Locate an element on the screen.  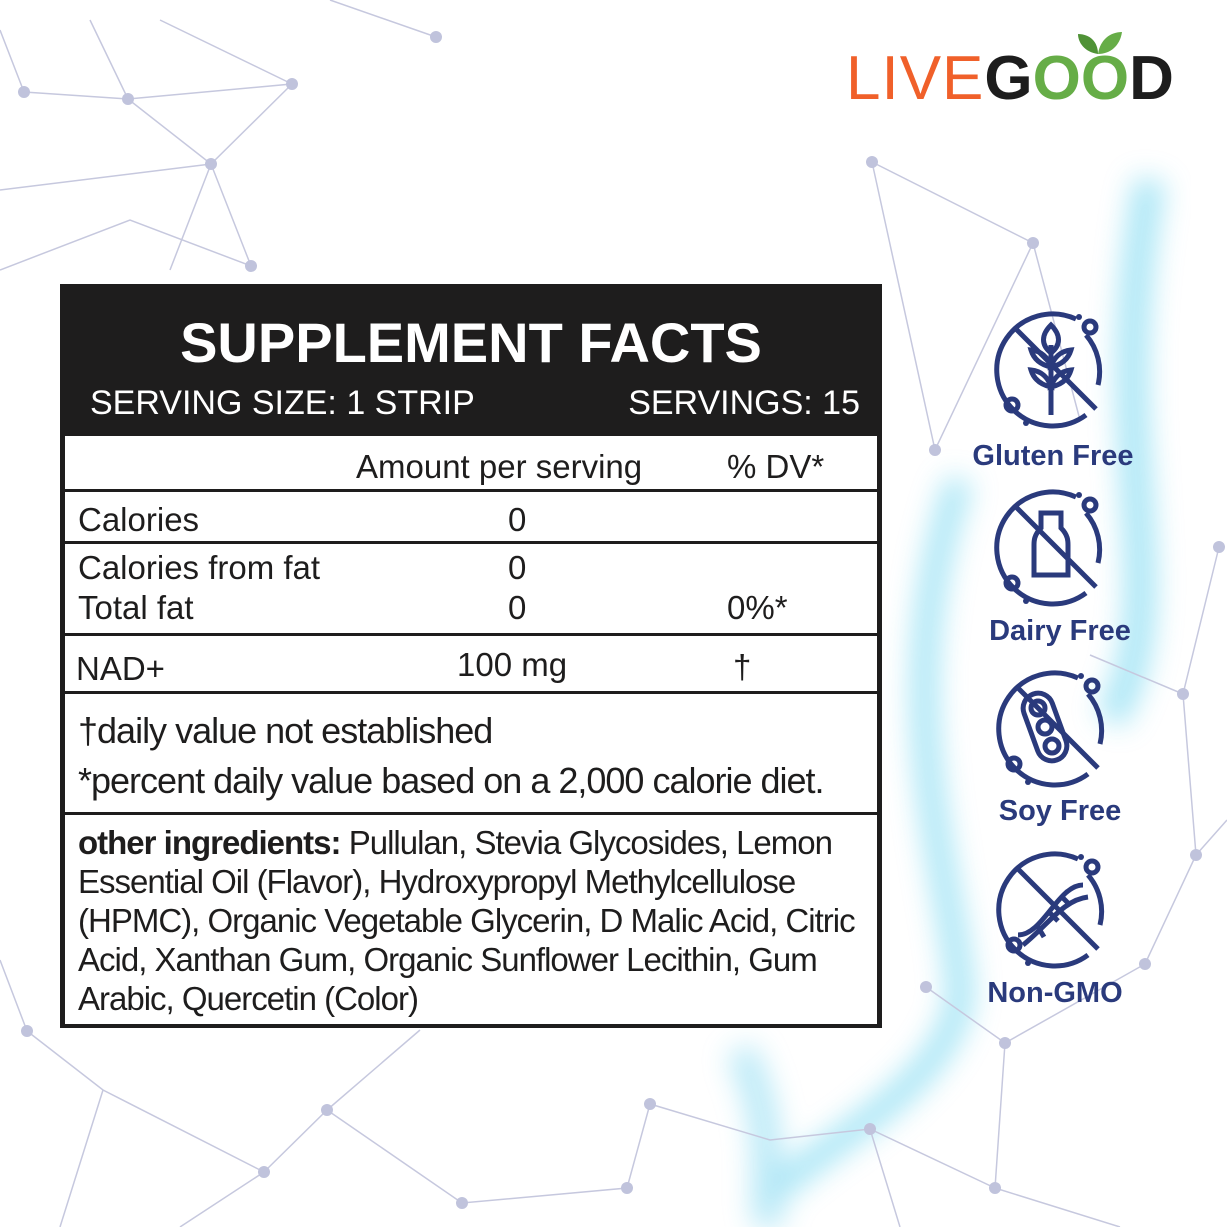
table-row: Calories 0 is located at coordinates (471, 518).